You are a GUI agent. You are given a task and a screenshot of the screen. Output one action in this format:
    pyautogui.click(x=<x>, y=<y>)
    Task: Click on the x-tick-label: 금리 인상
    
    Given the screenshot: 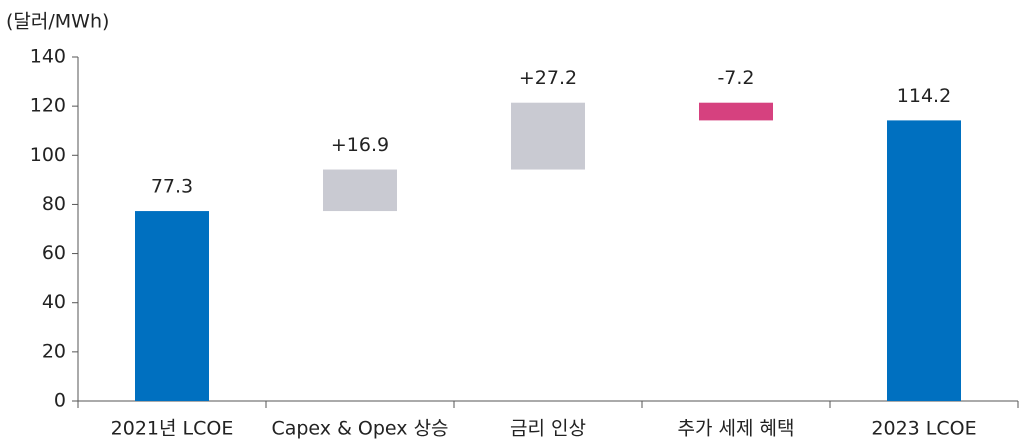 What is the action you would take?
    pyautogui.click(x=548, y=429)
    